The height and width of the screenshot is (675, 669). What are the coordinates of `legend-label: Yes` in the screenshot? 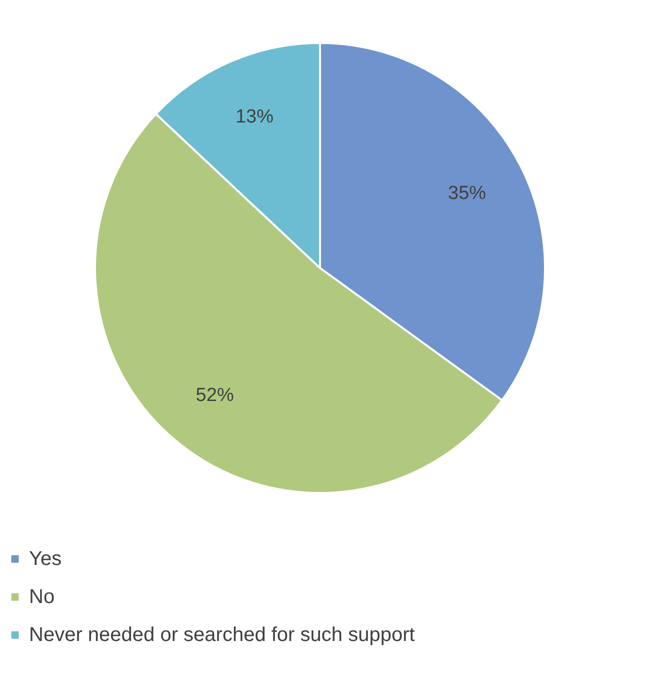 It's located at (45, 559).